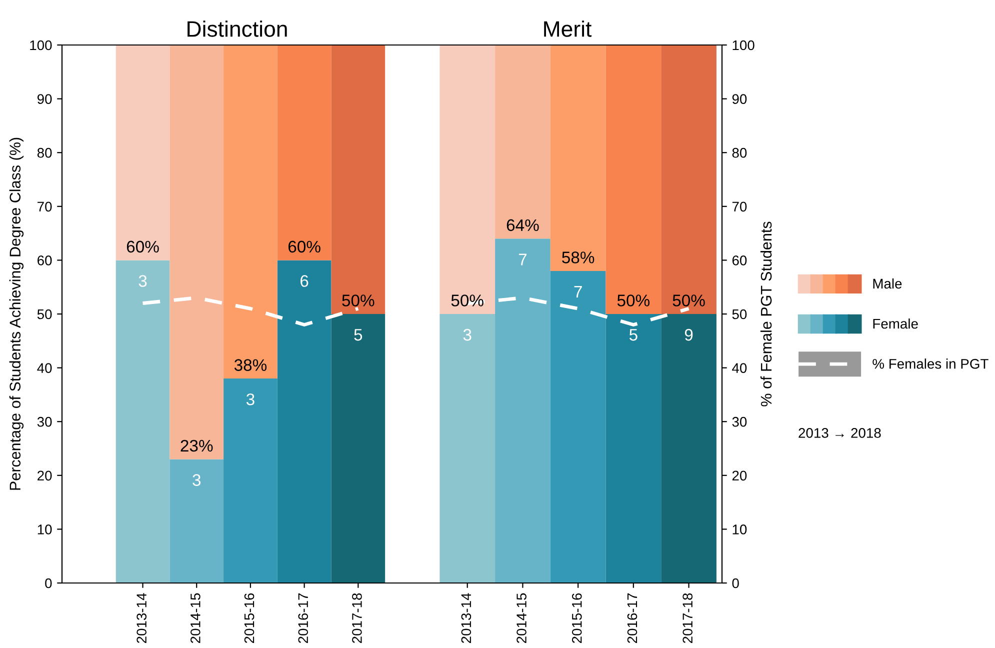  I want to click on chart-title: Distinction, so click(237, 28).